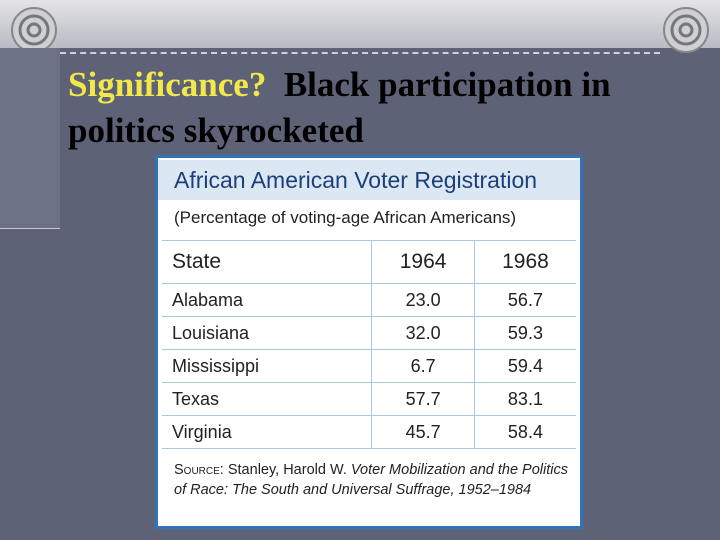 This screenshot has width=720, height=540. Describe the element at coordinates (267, 399) in the screenshot. I see `state-cell: Texas` at that location.